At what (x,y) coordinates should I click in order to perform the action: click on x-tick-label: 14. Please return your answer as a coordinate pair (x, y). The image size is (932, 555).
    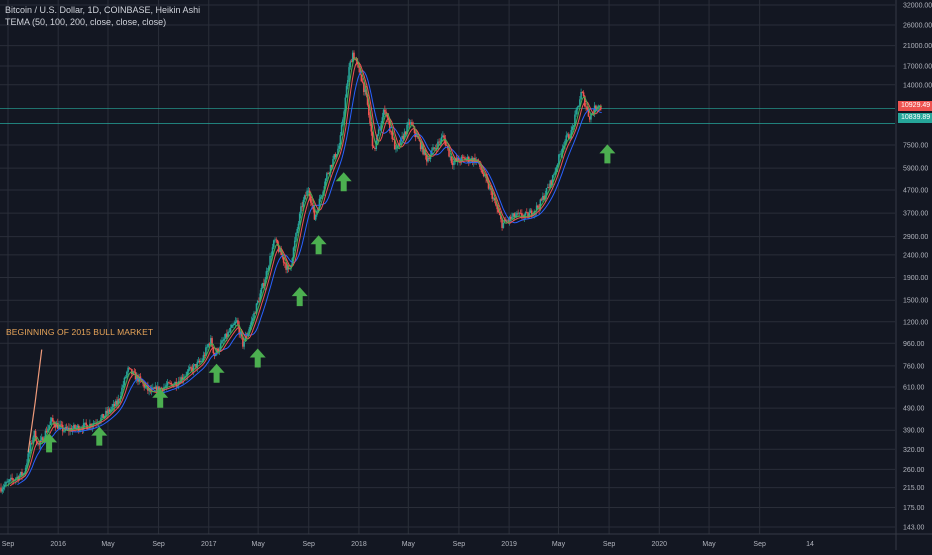
    Looking at the image, I should click on (810, 544).